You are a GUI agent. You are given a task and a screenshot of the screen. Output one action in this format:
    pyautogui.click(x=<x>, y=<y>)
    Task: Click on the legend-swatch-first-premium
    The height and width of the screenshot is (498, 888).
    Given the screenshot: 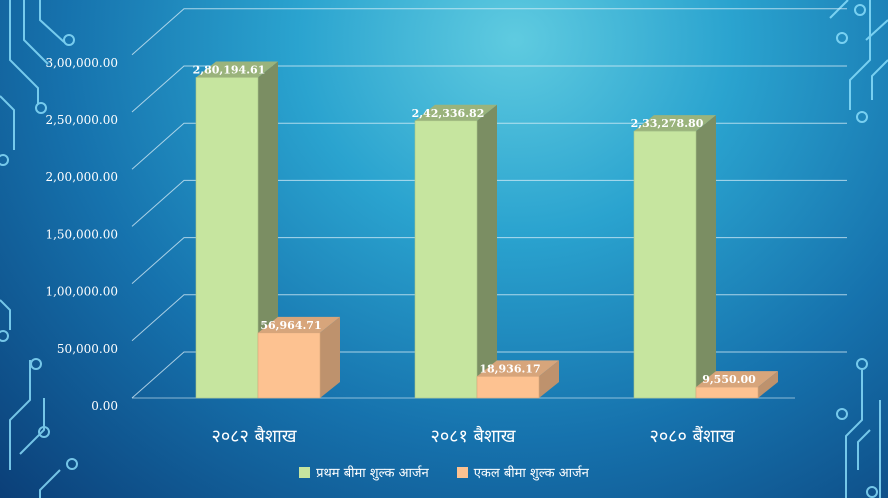 What is the action you would take?
    pyautogui.click(x=305, y=472)
    